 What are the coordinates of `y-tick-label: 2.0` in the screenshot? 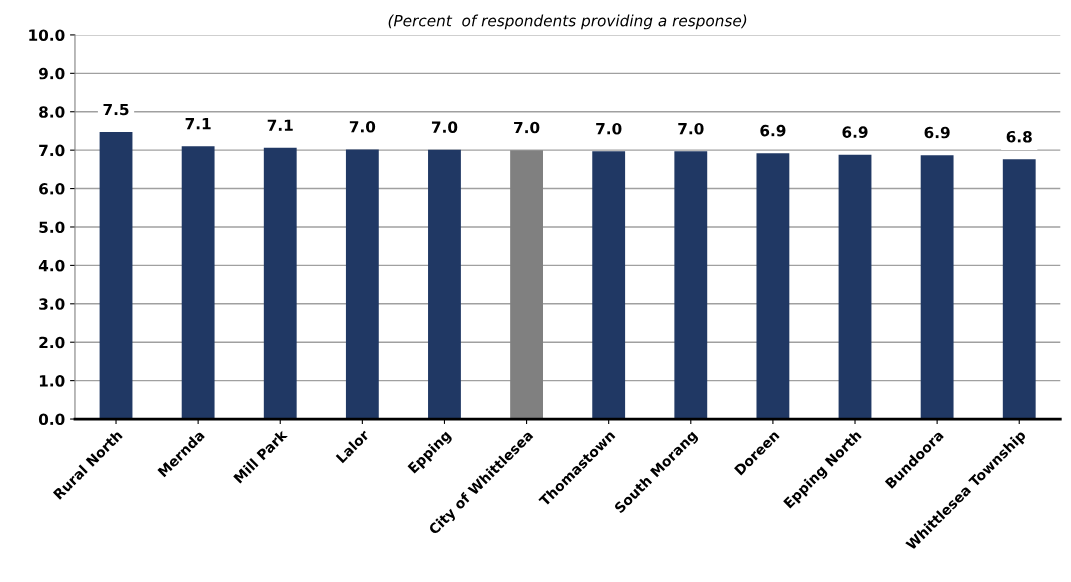 It's located at (52, 342).